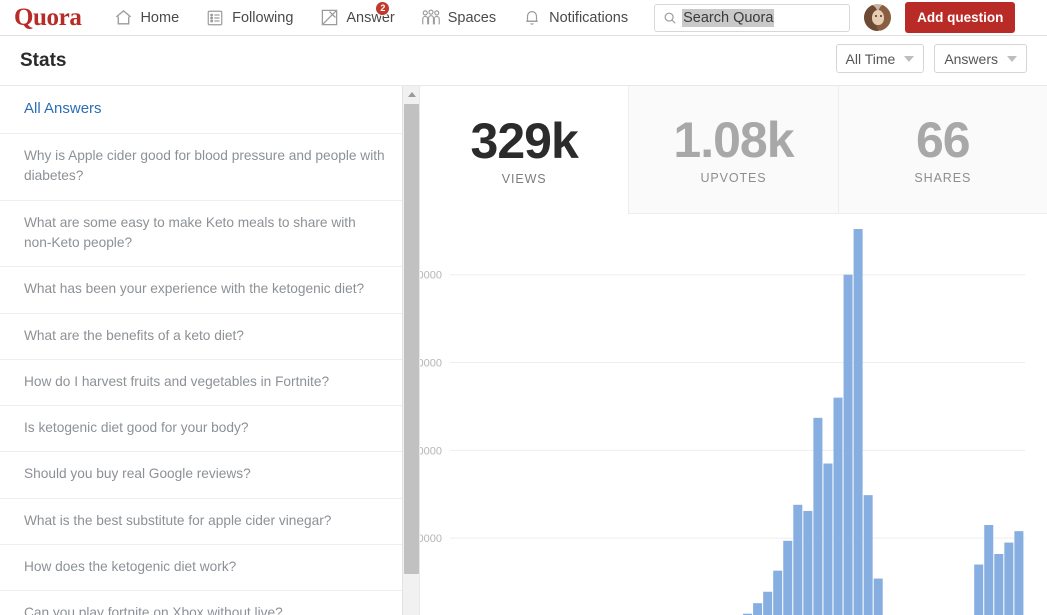 The width and height of the screenshot is (1047, 615). Describe the element at coordinates (215, 18) in the screenshot. I see `list-icon` at that location.